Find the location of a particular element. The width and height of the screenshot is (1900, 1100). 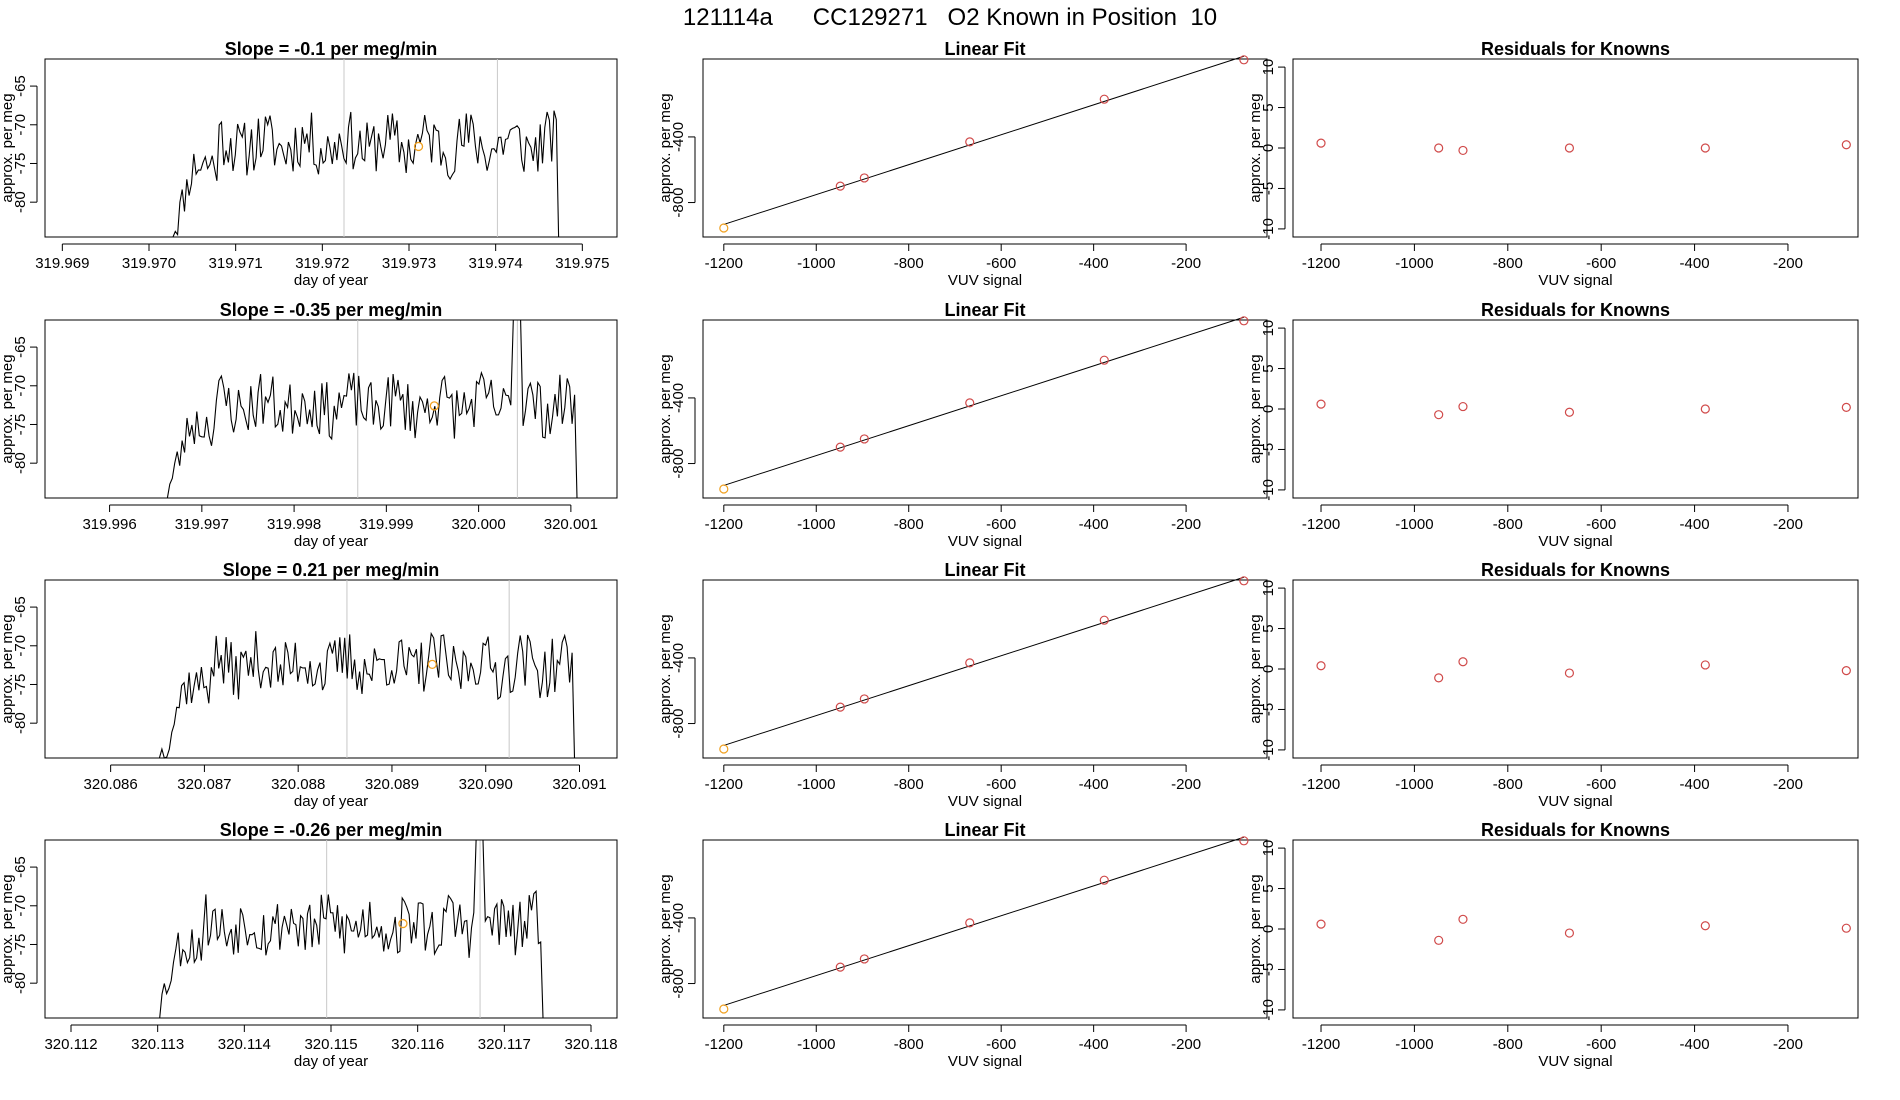

x-tick-label: 320.000 is located at coordinates (478, 524).